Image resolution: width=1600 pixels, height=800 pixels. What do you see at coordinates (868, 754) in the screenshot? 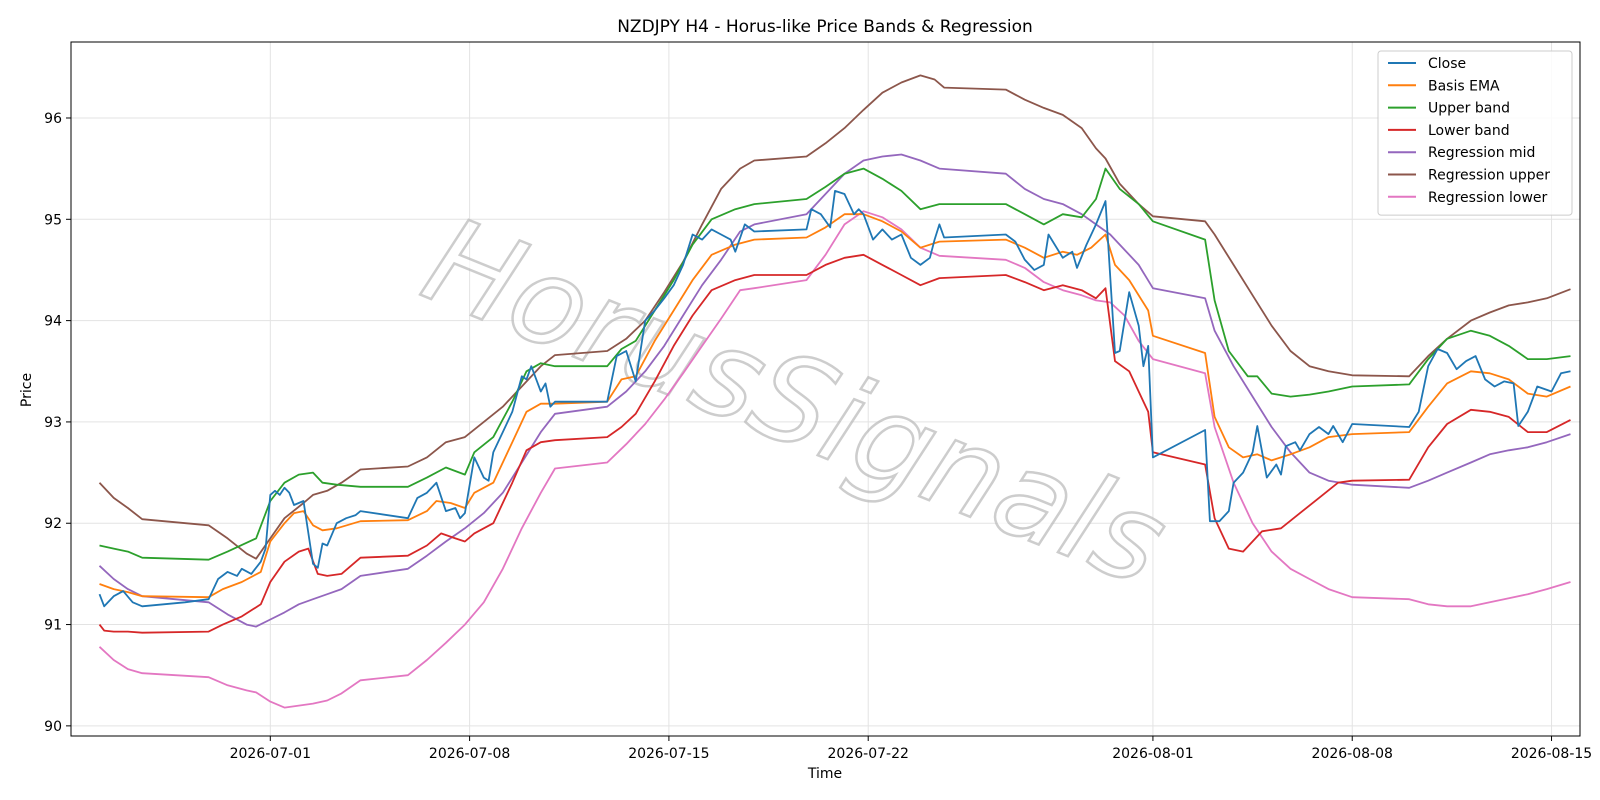
I see `x-tick-label: 2026-07-22` at bounding box center [868, 754].